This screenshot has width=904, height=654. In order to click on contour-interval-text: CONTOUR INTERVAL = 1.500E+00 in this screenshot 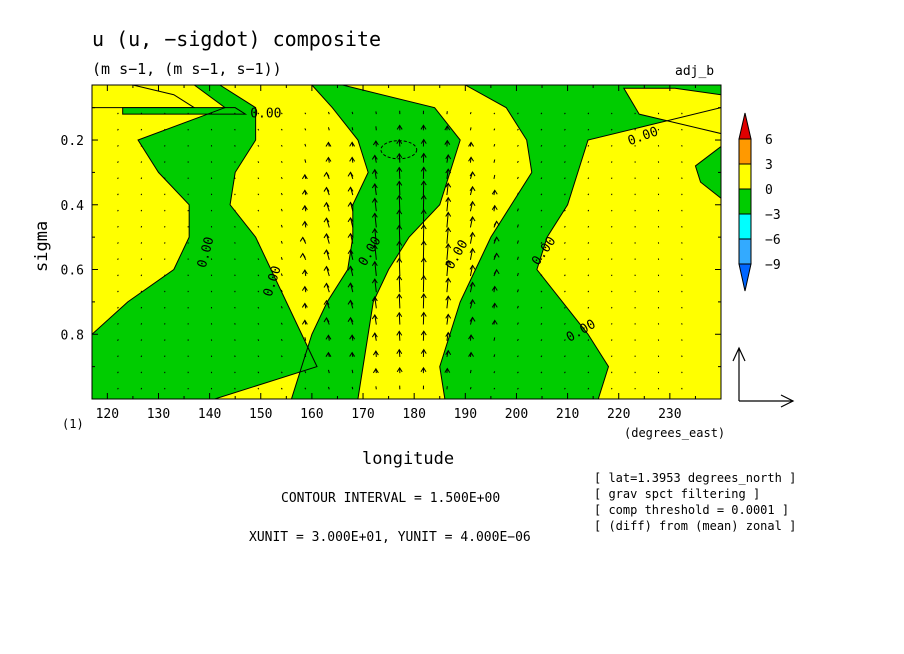, I will do `click(390, 498)`.